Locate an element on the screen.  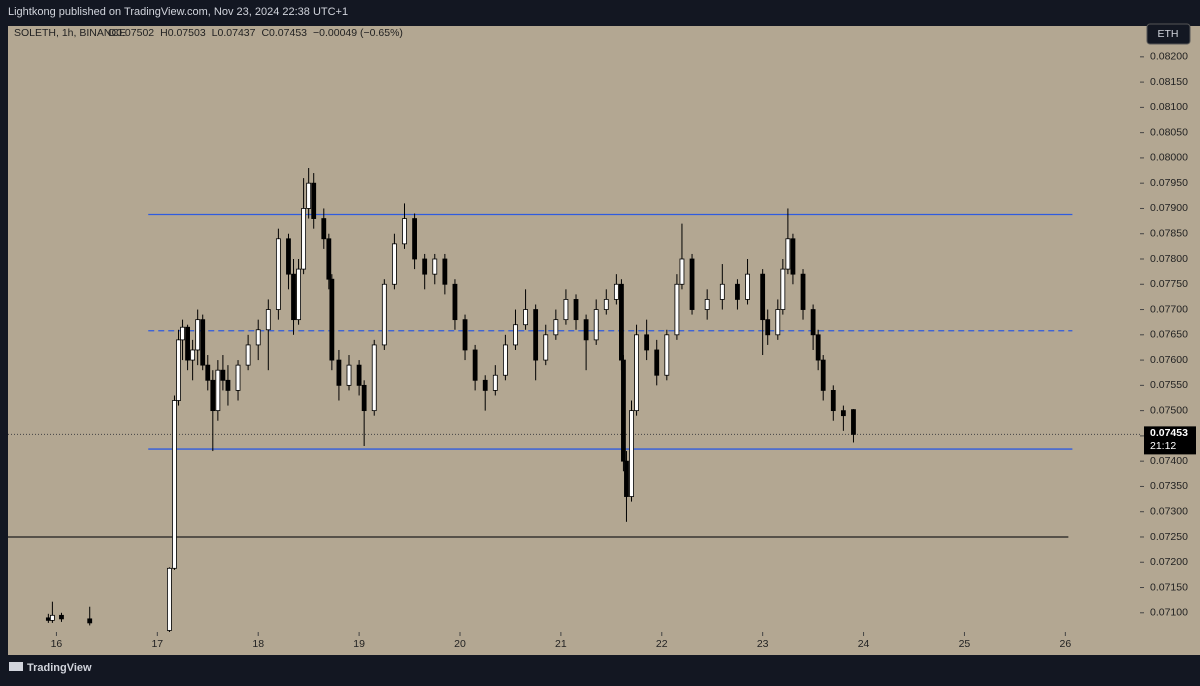
y-tick-label: 0.07800 is located at coordinates (1169, 259).